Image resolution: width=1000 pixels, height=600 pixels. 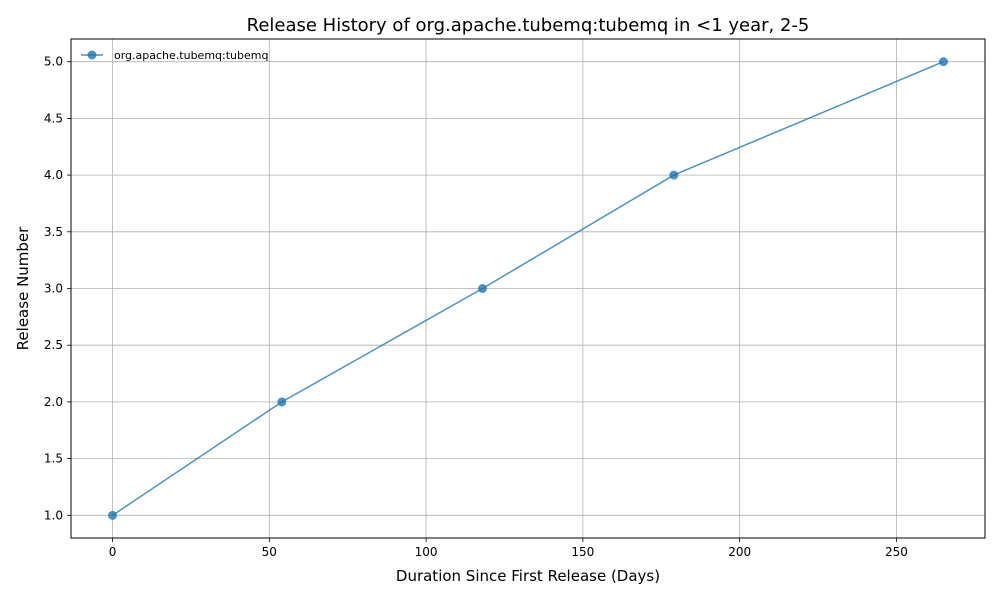 I want to click on x-axis: 0 50 100 150 200 250, so click(x=508, y=548).